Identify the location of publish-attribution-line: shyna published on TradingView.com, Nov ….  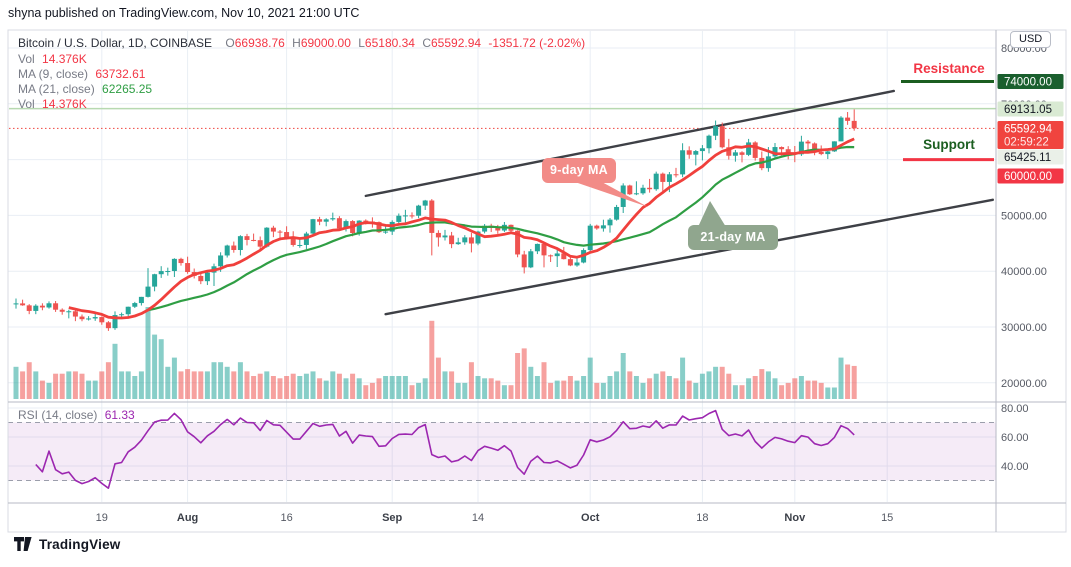
(184, 13).